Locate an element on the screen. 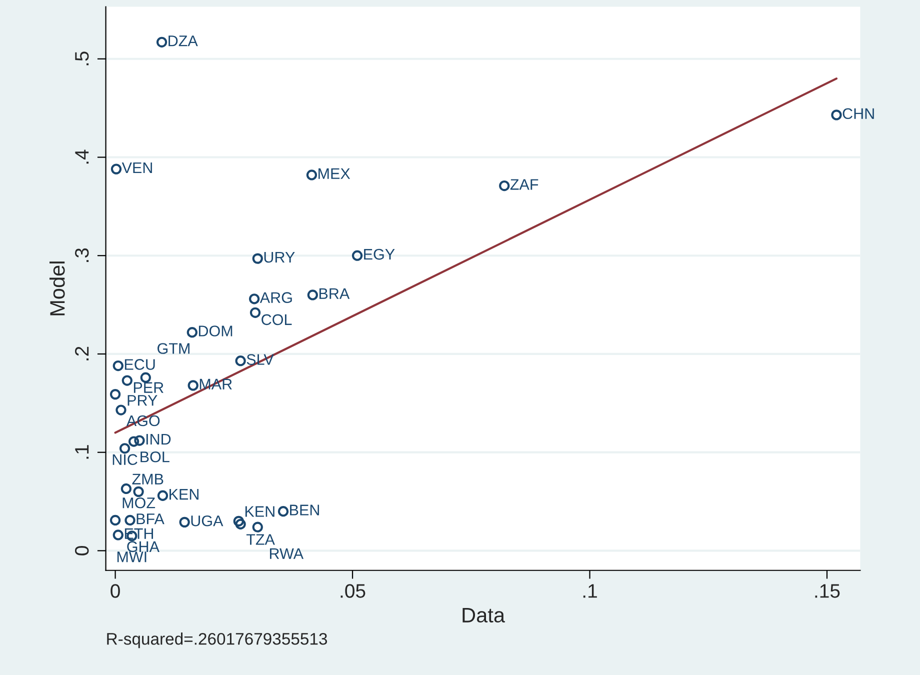  y-axis-title: Model is located at coordinates (57, 289).